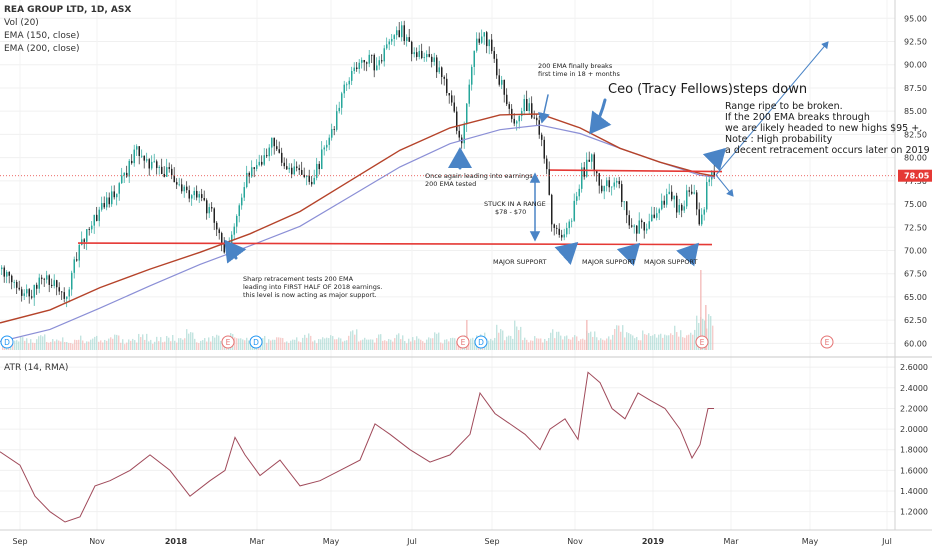 This screenshot has height=550, width=932. Describe the element at coordinates (535, 207) in the screenshot. I see `range-arrows` at that location.